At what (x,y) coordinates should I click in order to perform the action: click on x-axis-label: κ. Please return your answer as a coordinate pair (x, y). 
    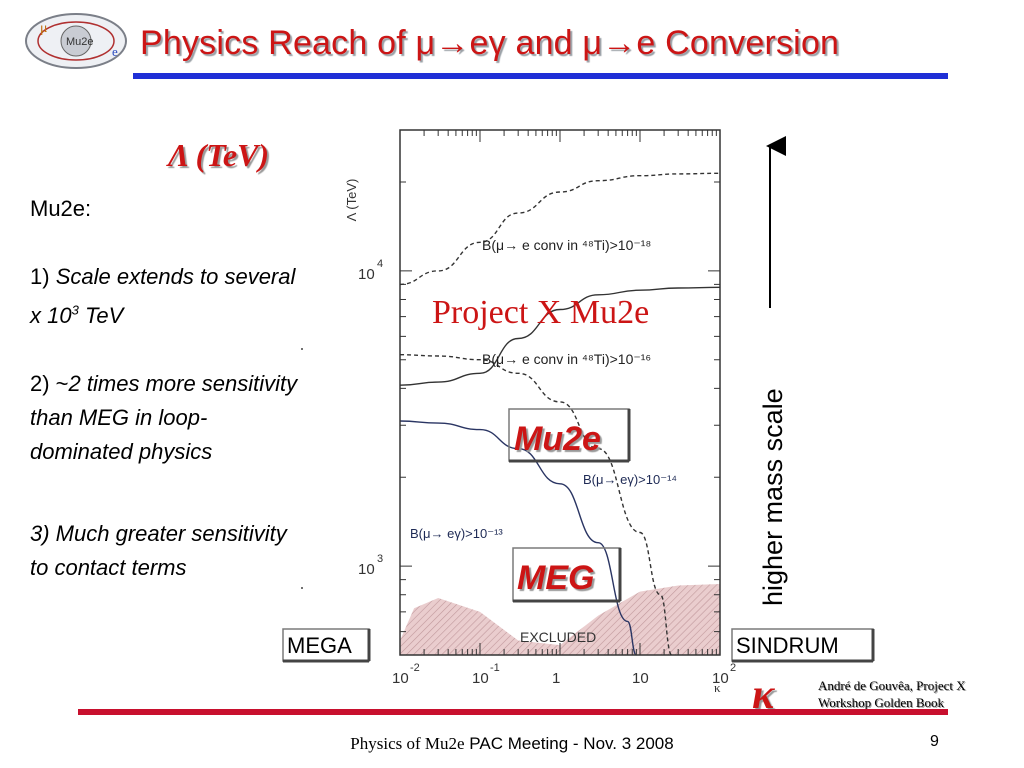
    Looking at the image, I should click on (717, 687).